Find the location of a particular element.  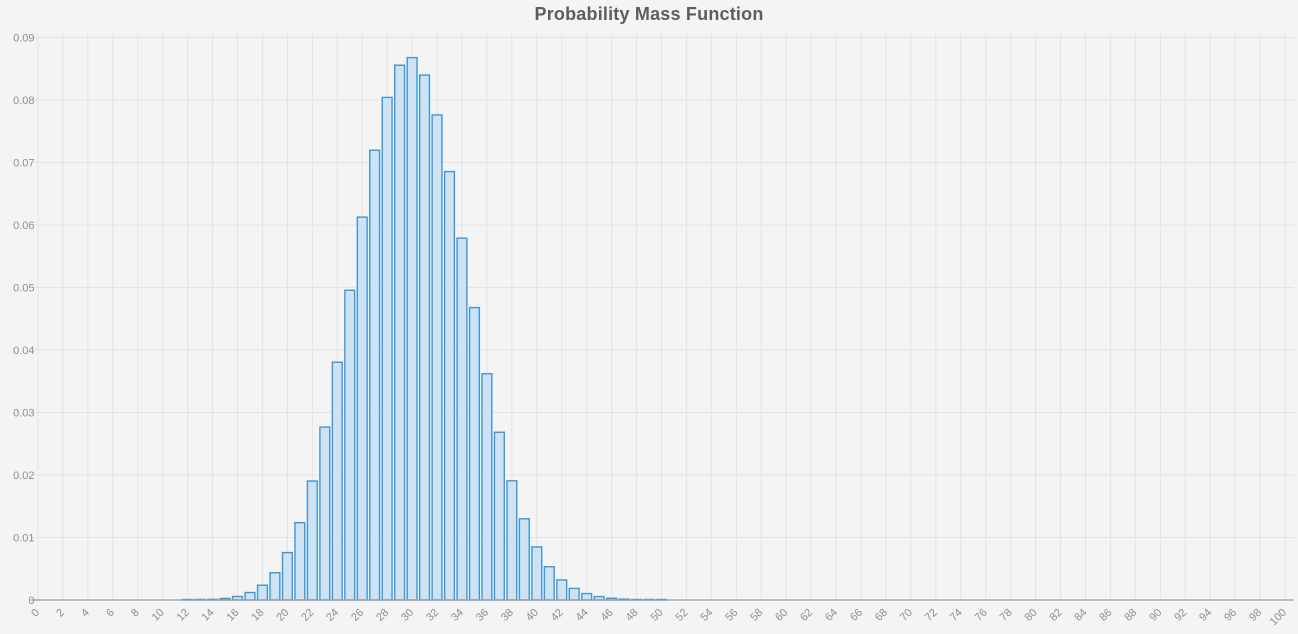

x-tick-label: 74 is located at coordinates (956, 615).